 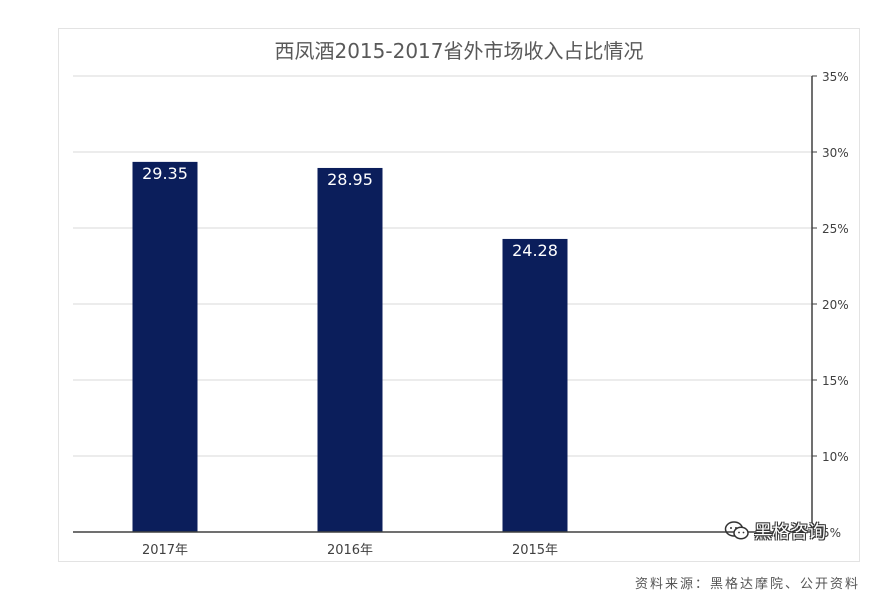 What do you see at coordinates (165, 173) in the screenshot?
I see `data-label-2017年: 29.35` at bounding box center [165, 173].